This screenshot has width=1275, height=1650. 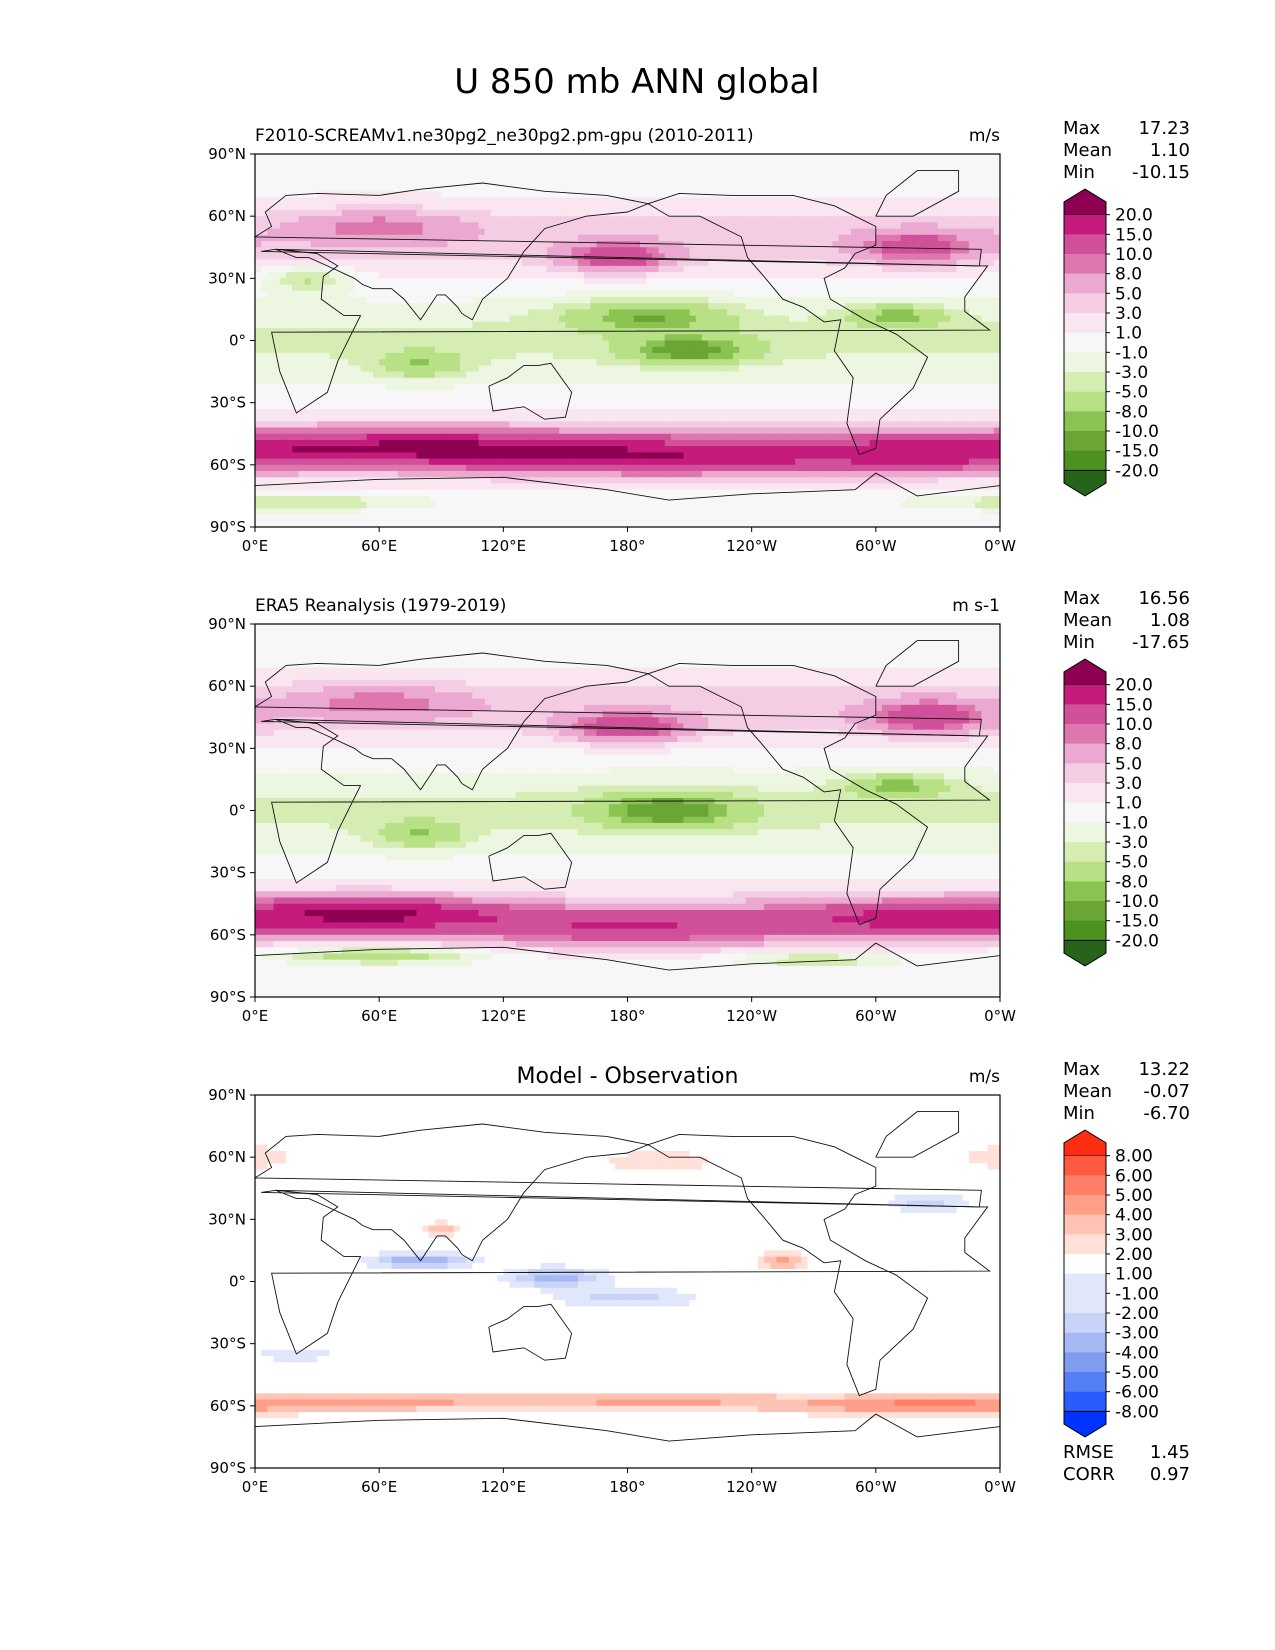 I want to click on lat-tick-label: 0°, so click(x=237, y=1282).